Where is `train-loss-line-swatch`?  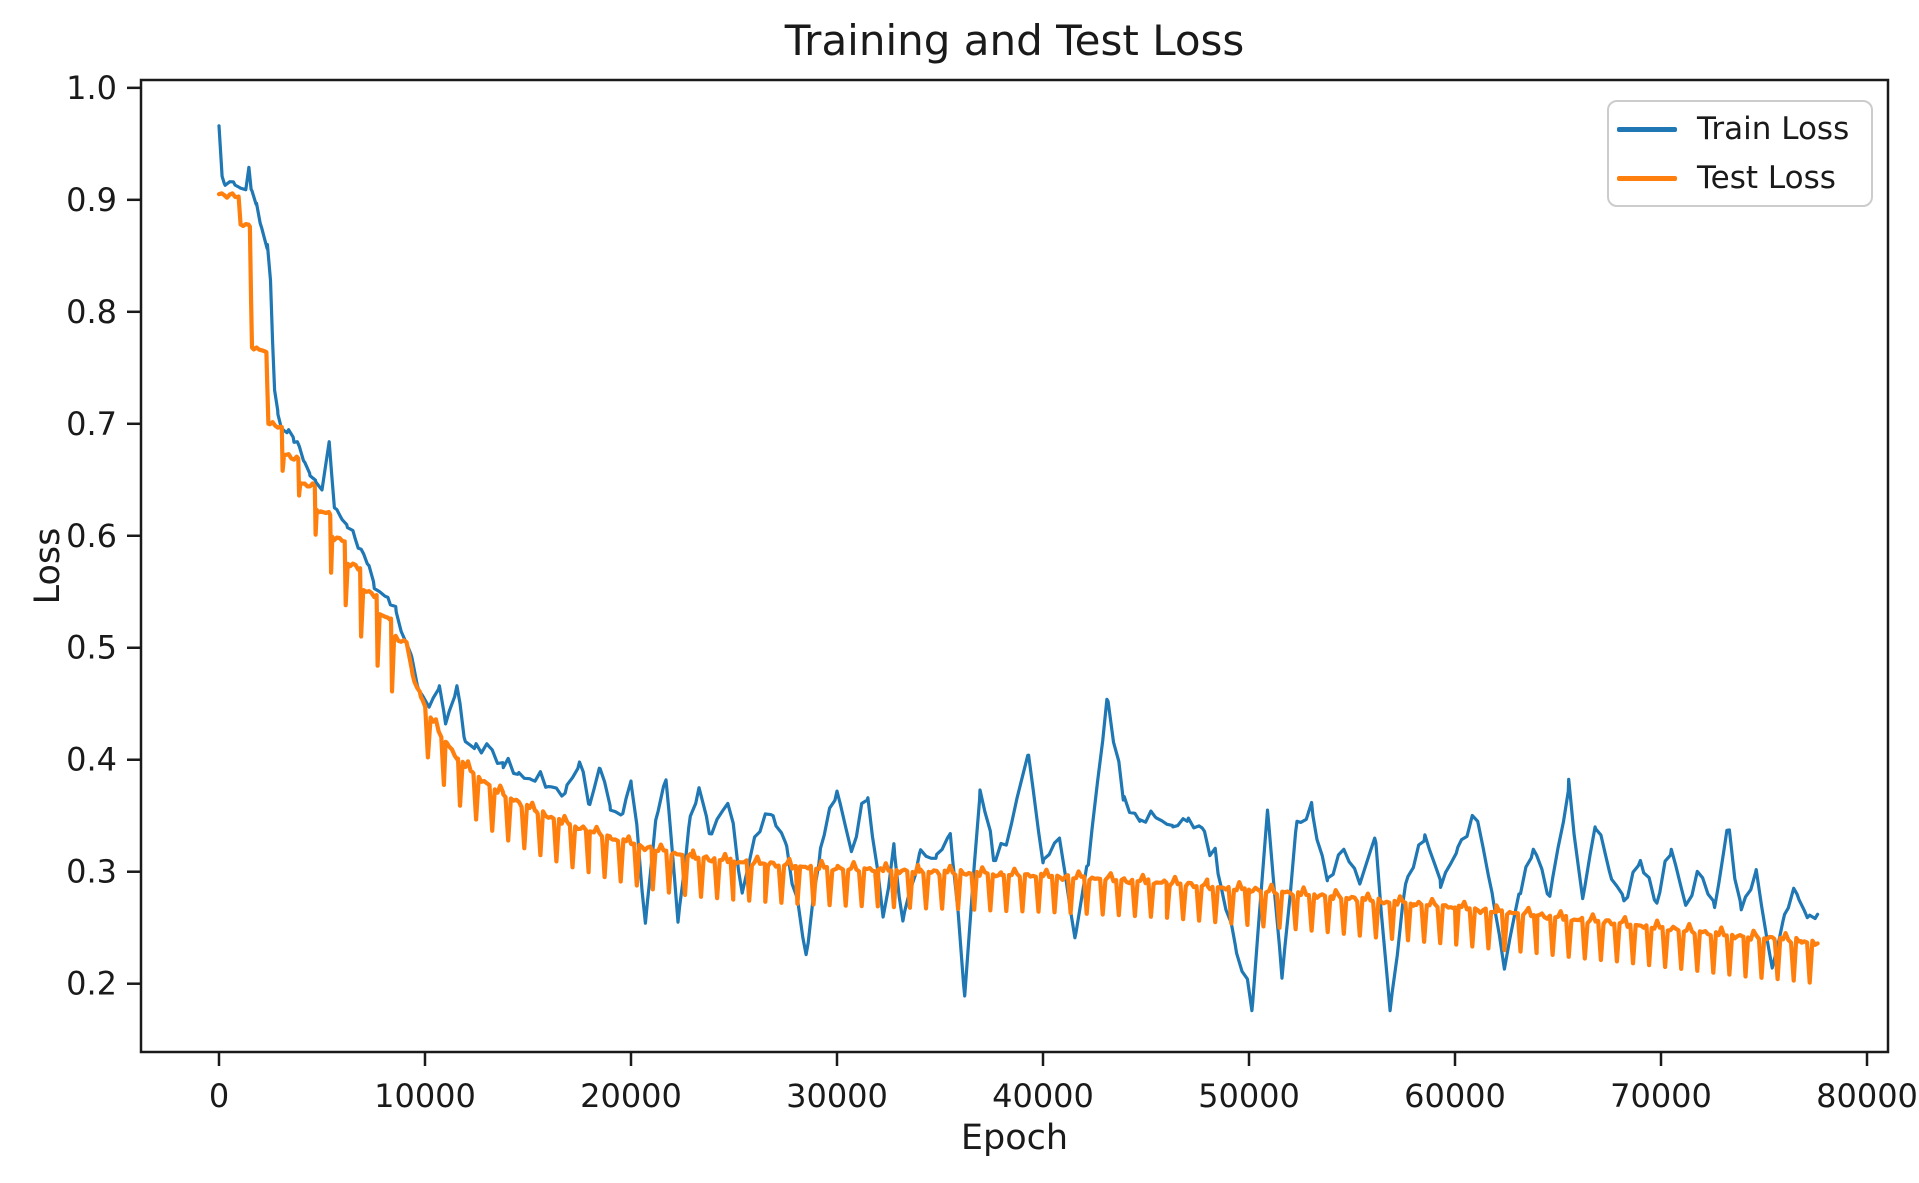
train-loss-line-swatch is located at coordinates (1647, 129).